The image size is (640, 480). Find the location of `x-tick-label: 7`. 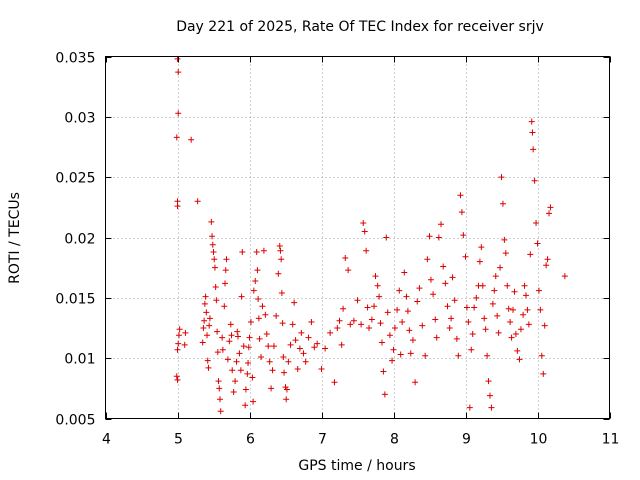

x-tick-label: 7 is located at coordinates (322, 440).